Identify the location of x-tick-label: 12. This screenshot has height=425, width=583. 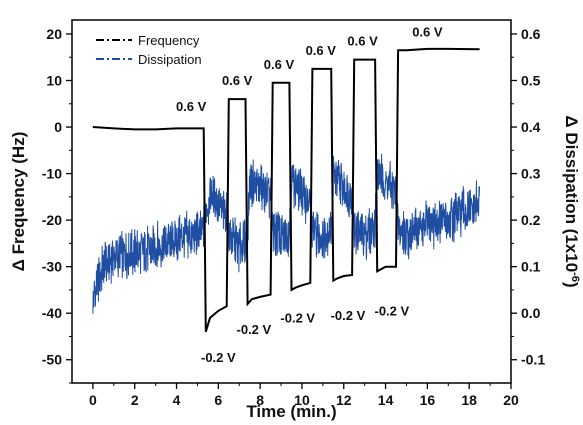
(344, 400).